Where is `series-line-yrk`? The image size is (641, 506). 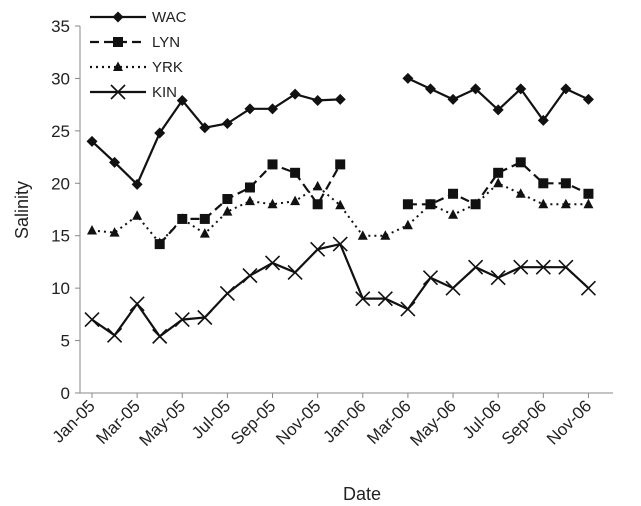 series-line-yrk is located at coordinates (340, 213).